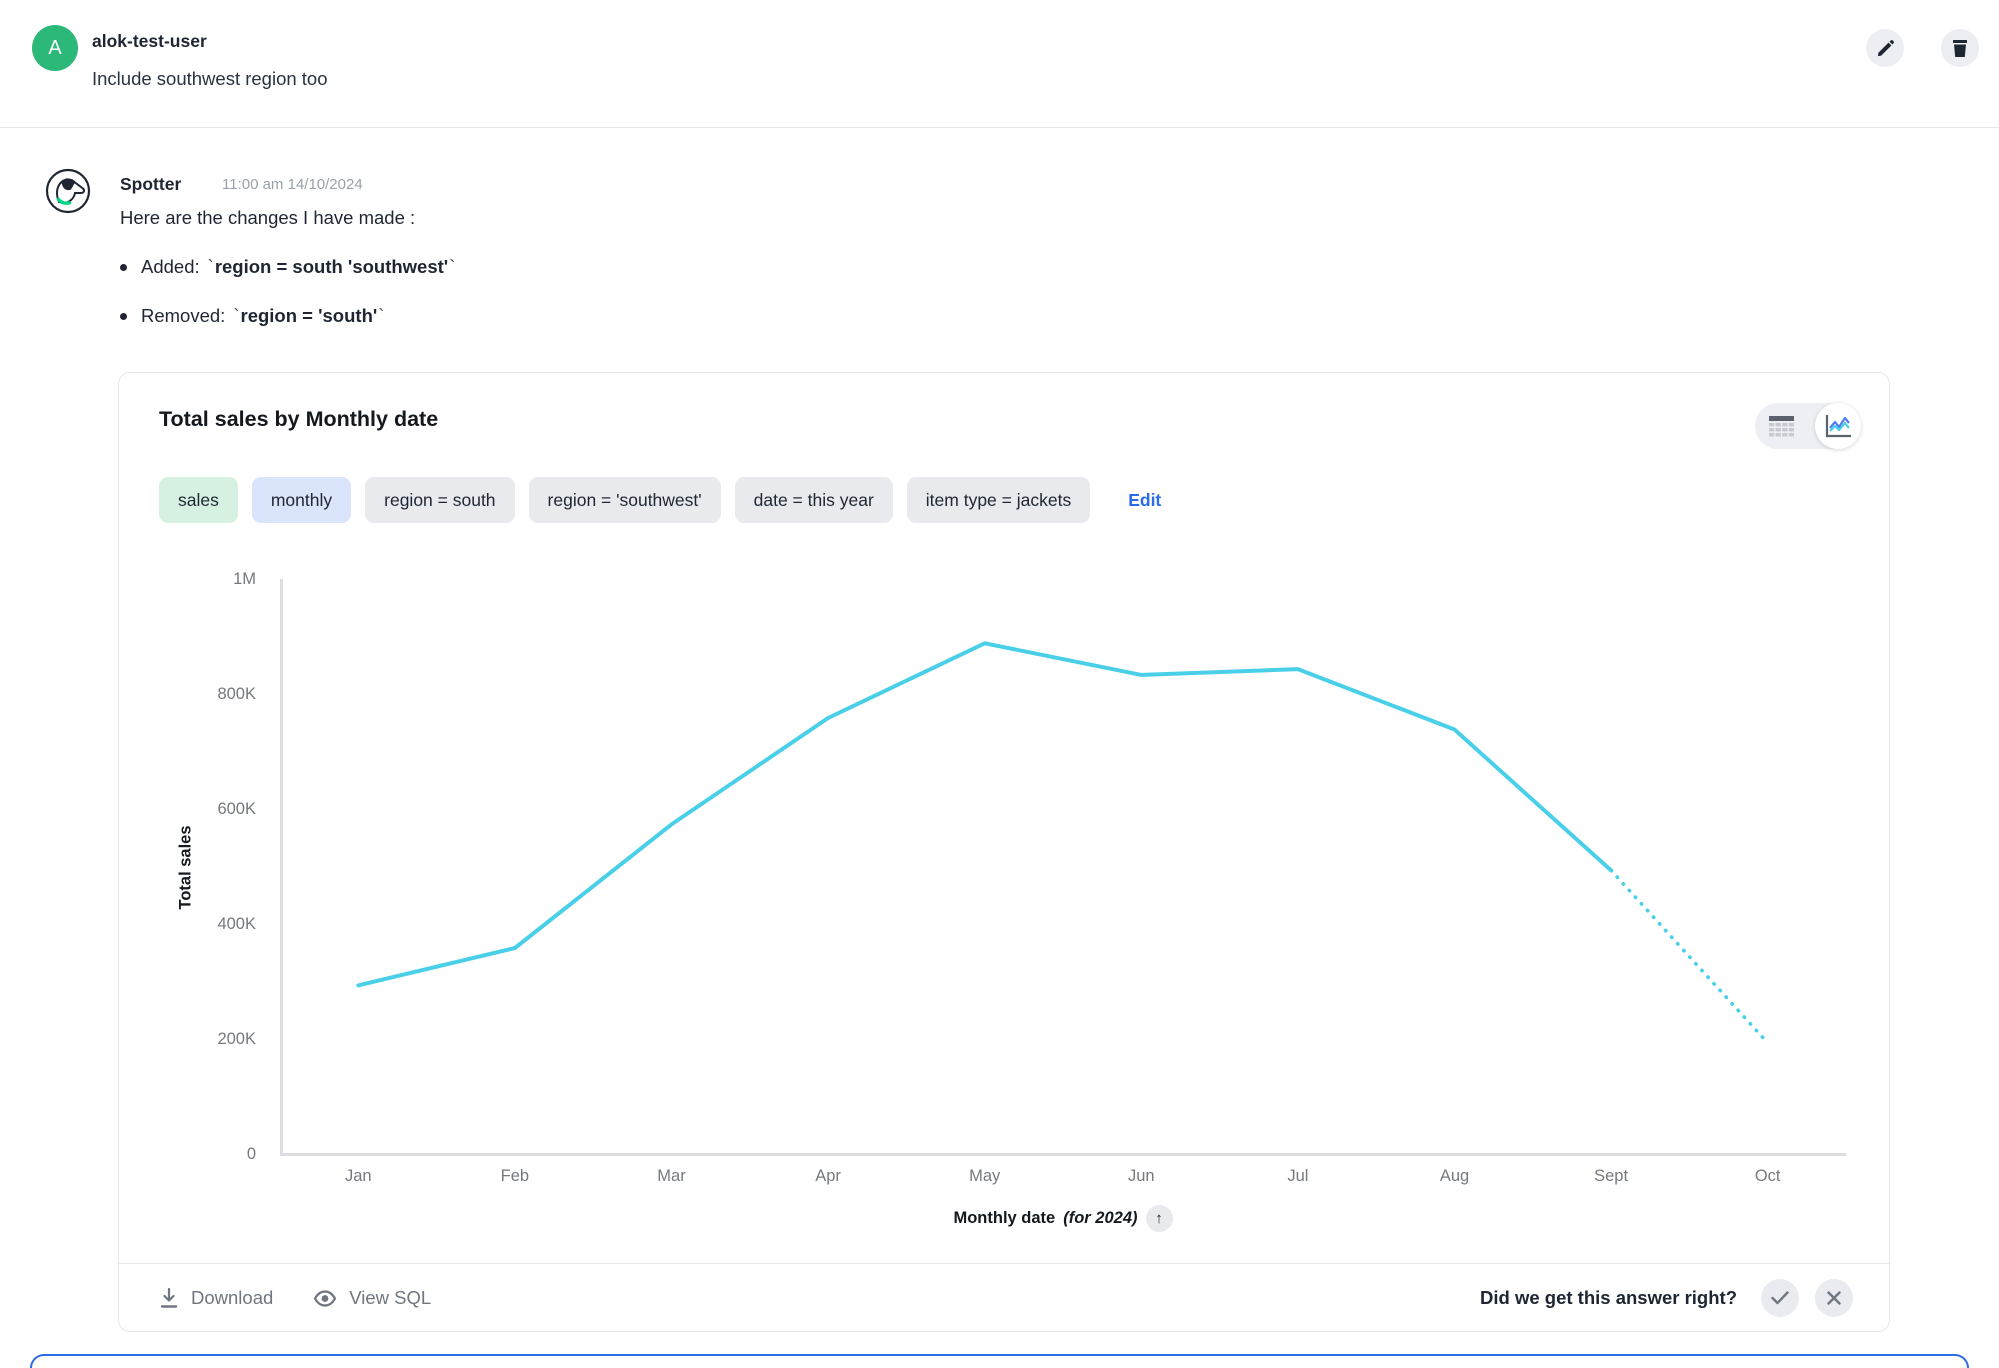  Describe the element at coordinates (998, 500) in the screenshot. I see `filter-chip: item type = jackets` at that location.